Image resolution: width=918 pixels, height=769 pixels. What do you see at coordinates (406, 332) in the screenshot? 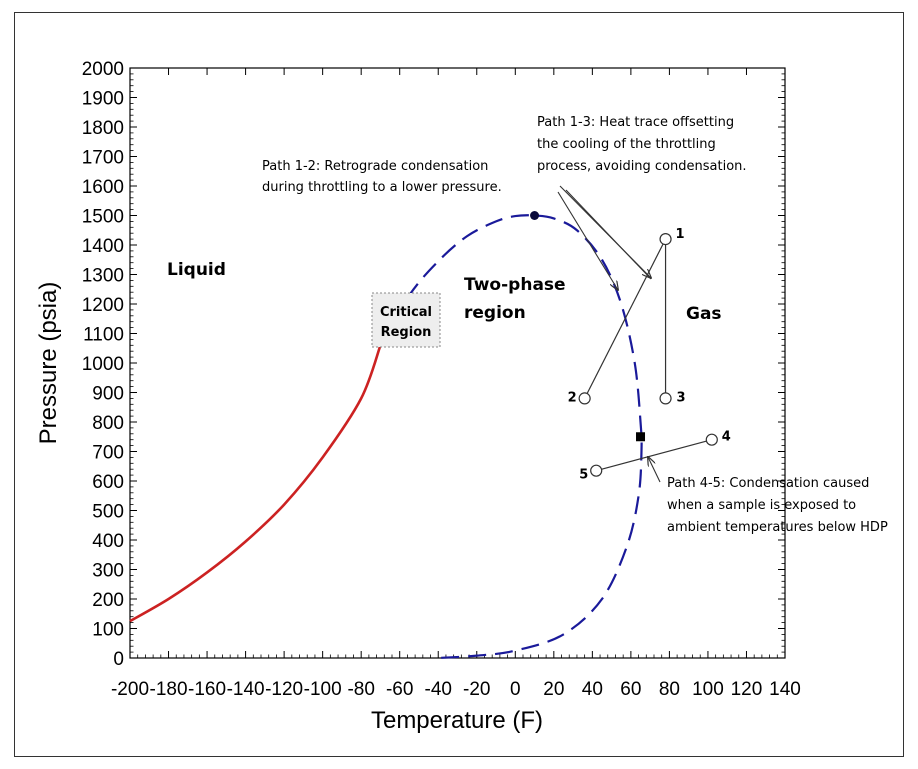
I see `critical-region-label-line2: Region` at bounding box center [406, 332].